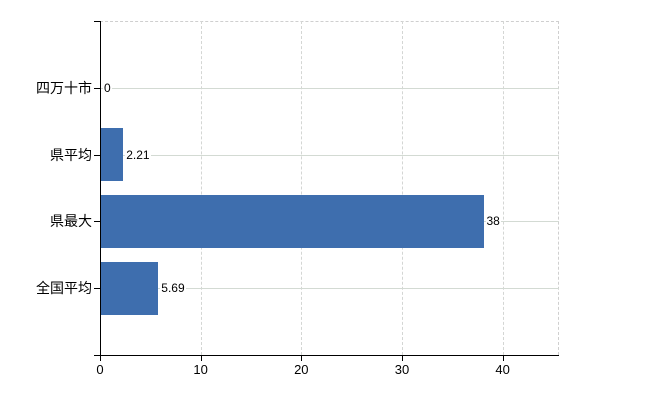 This screenshot has width=650, height=400. What do you see at coordinates (71, 221) in the screenshot?
I see `category-label: 県最大` at bounding box center [71, 221].